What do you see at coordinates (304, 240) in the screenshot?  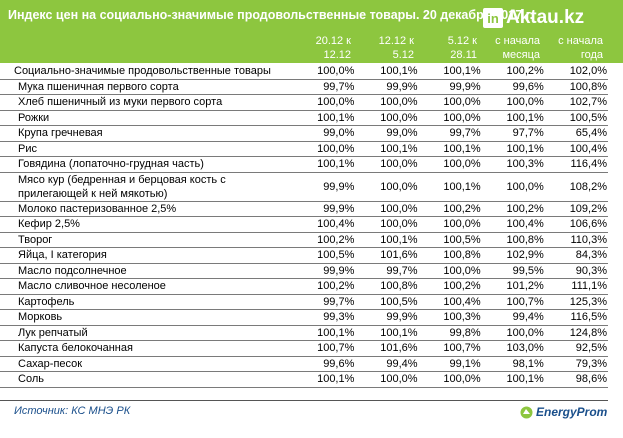 I see `table-row: Творог 100,2% 100,1% 100,5% 100,8% 110,3%` at bounding box center [304, 240].